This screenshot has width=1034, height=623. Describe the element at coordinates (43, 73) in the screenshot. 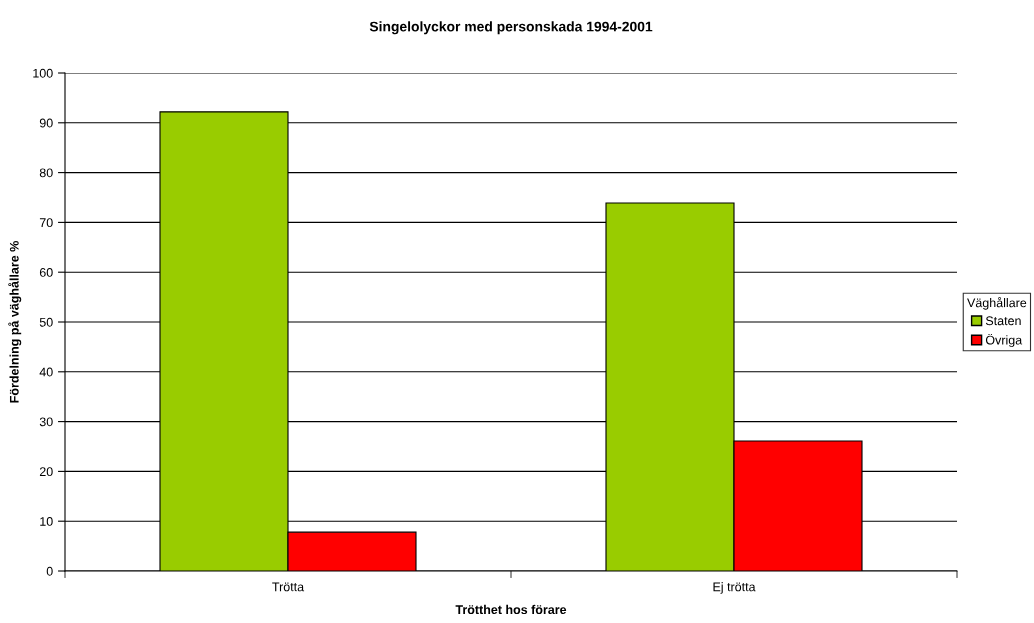

I see `y-tick-label: 100` at that location.